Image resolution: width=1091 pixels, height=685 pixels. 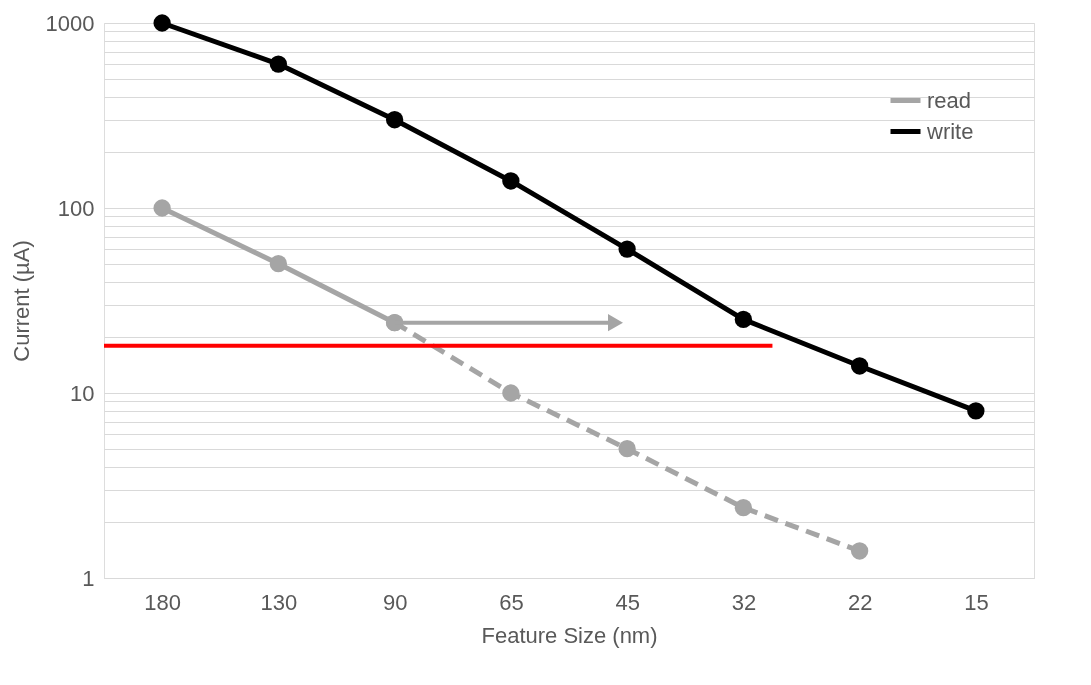 I want to click on x-tick-label: 180, so click(x=162, y=602).